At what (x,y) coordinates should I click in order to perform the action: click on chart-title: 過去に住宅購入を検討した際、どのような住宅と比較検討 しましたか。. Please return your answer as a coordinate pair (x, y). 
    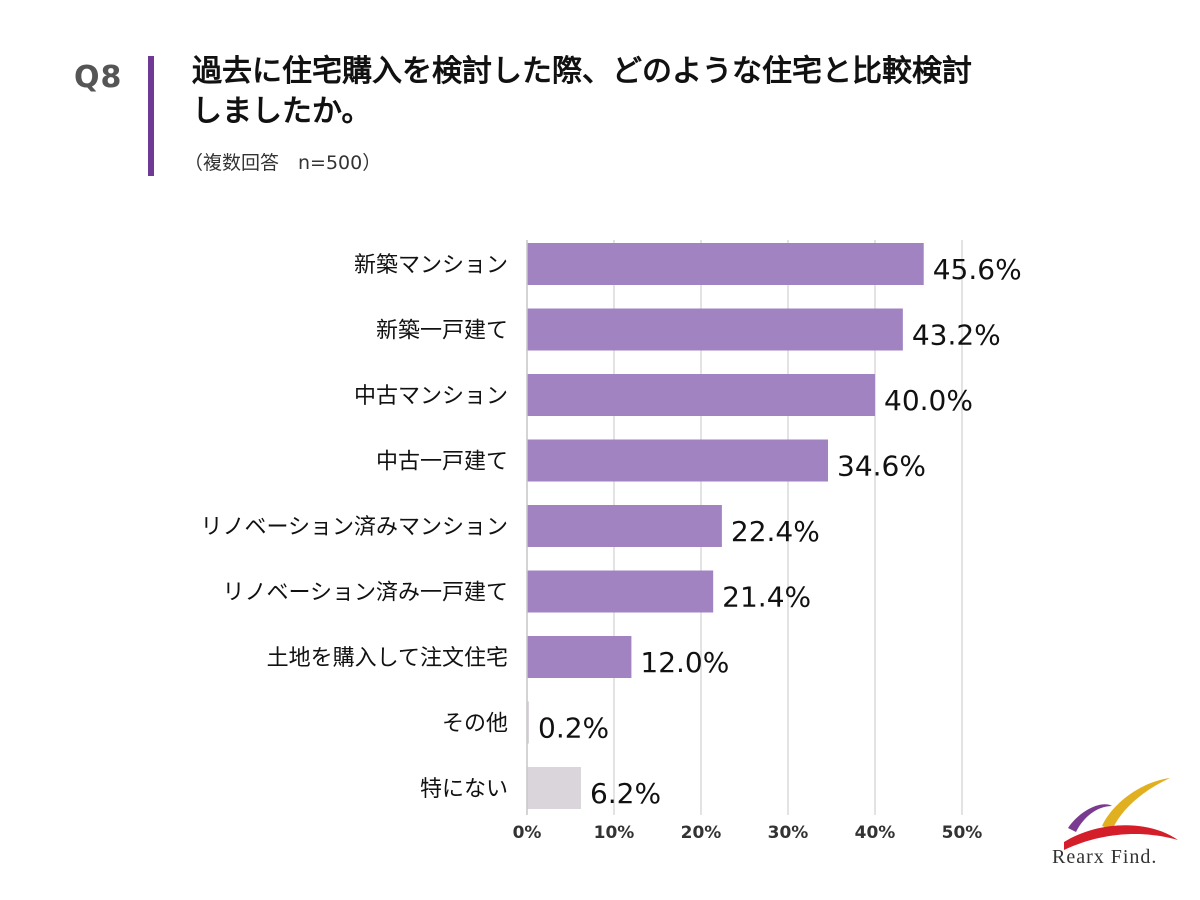
    Looking at the image, I should click on (642, 92).